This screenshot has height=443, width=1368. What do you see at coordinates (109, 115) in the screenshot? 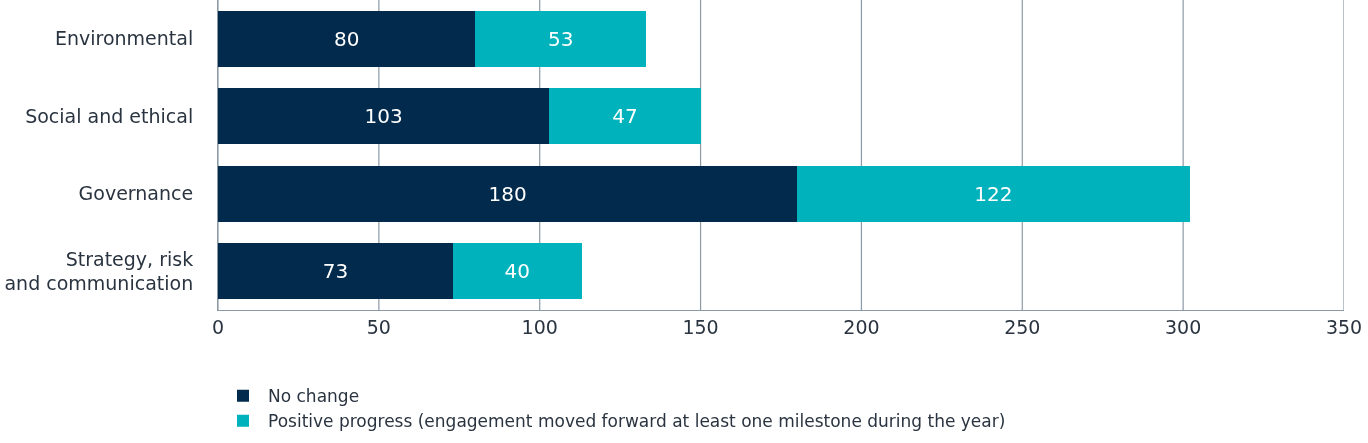
I see `y-tick-label: Social and ethical` at bounding box center [109, 115].